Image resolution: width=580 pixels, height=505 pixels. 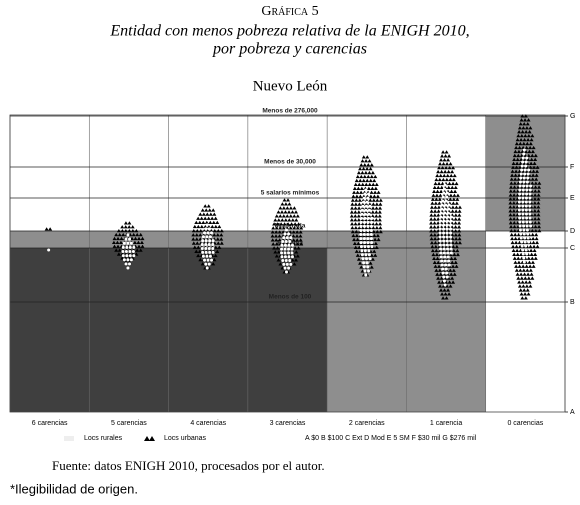 What do you see at coordinates (185, 438) in the screenshot?
I see `legend-label: Locs urbanas` at bounding box center [185, 438].